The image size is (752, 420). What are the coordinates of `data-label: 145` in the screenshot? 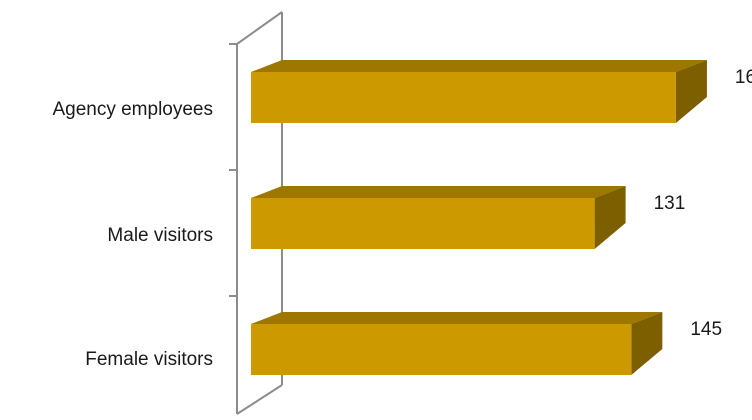 It's located at (706, 329).